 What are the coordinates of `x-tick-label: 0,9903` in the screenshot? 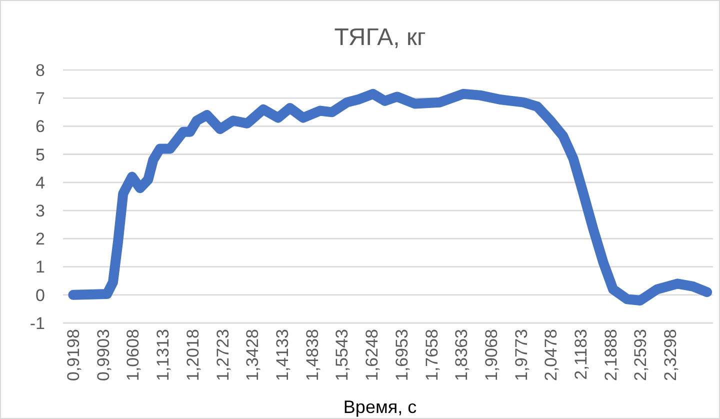 It's located at (103, 355).